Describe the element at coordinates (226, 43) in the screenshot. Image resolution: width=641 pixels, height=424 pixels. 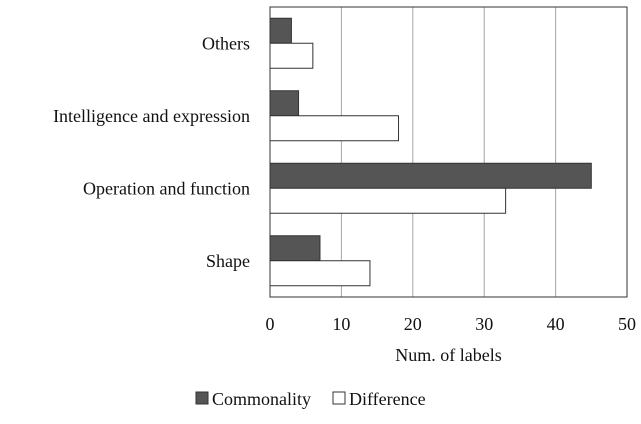
I see `category-label: Others` at that location.